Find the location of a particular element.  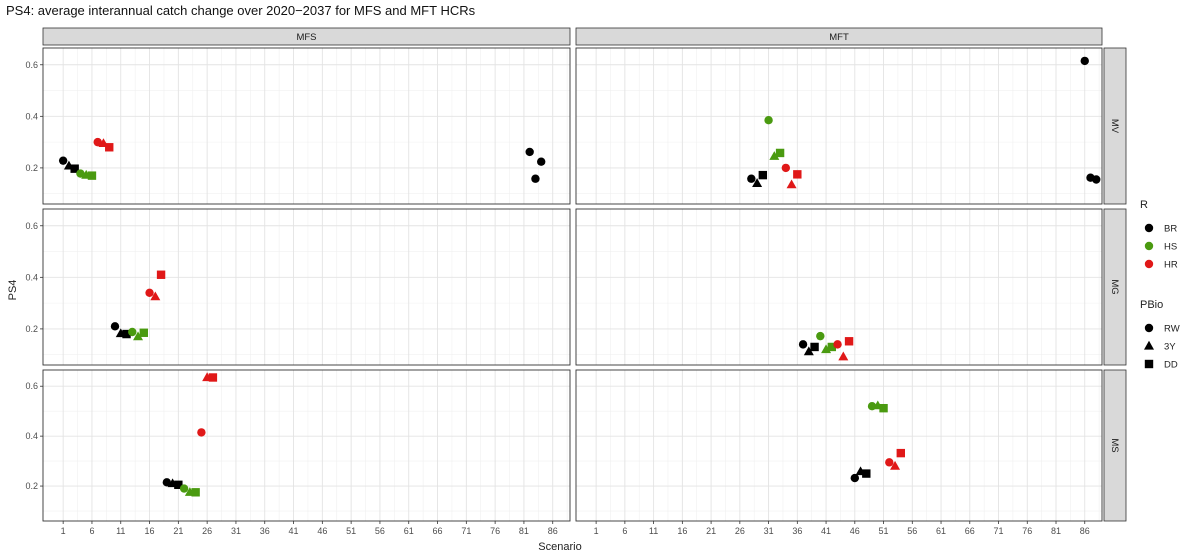

x-tick-label: 11 is located at coordinates (653, 531).